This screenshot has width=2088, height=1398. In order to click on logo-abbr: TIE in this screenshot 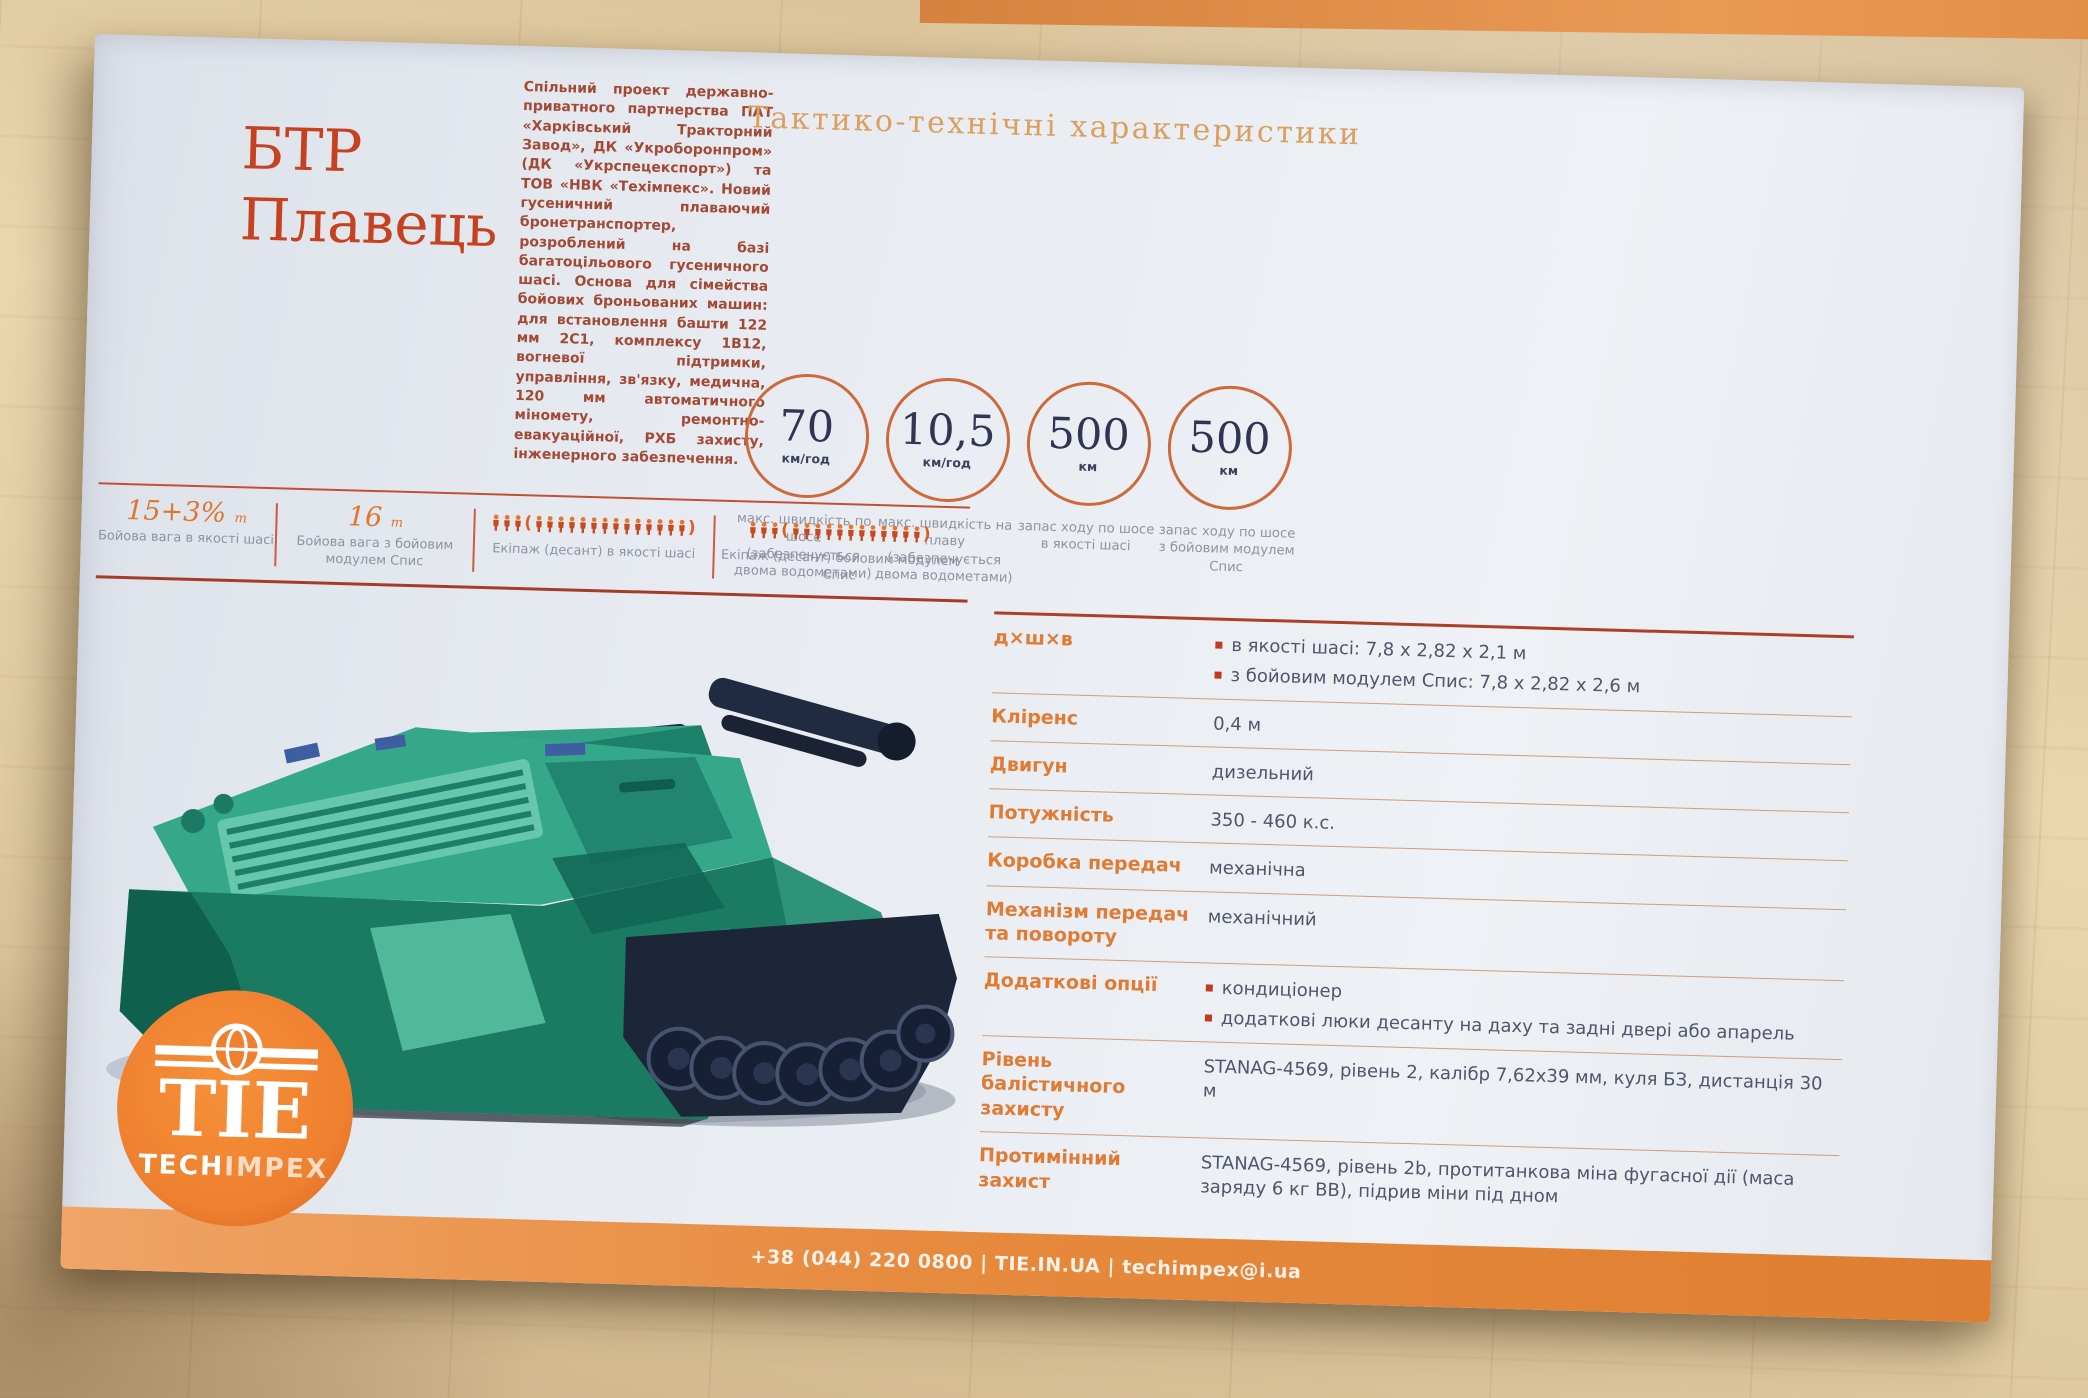, I will do `click(235, 1110)`.